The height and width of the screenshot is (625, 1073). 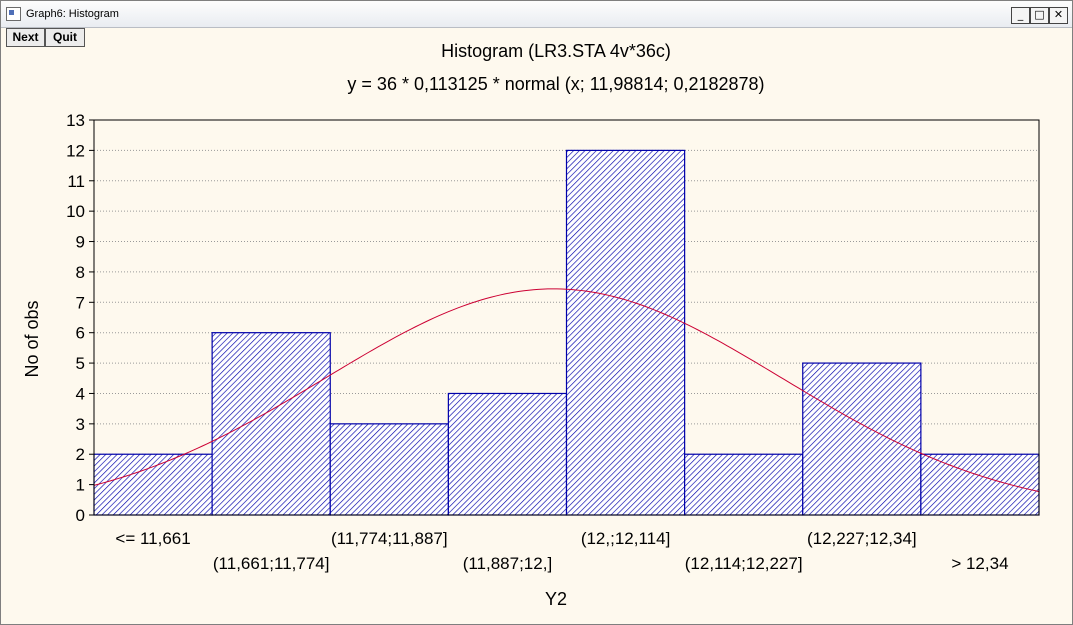 I want to click on minimize-button: _, so click(x=1020, y=15).